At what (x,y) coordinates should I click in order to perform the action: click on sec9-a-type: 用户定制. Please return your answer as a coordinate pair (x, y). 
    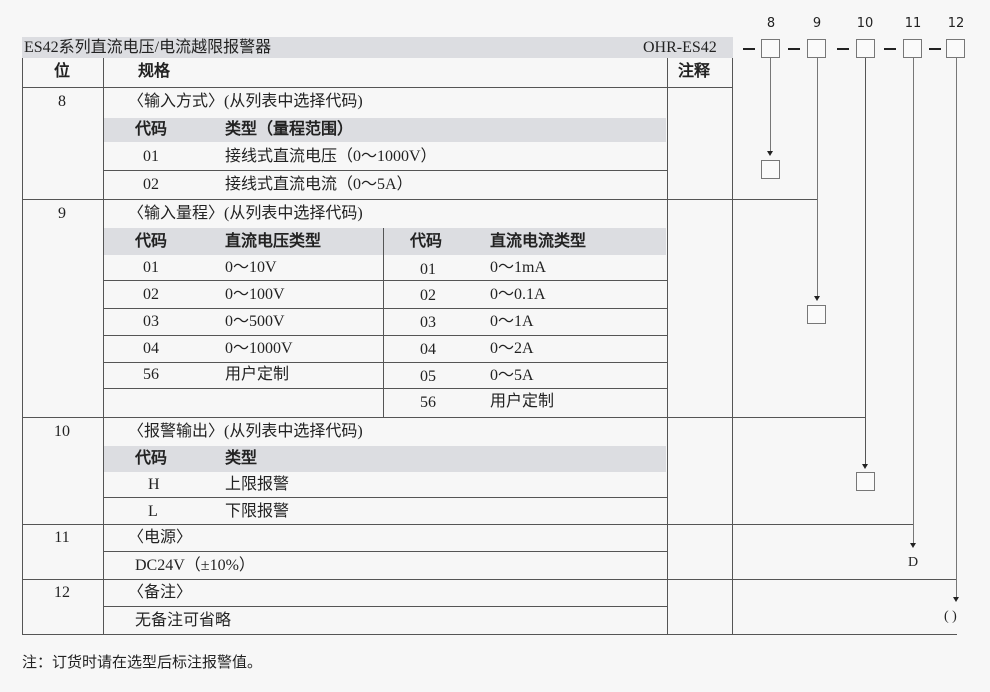
    Looking at the image, I should click on (522, 401).